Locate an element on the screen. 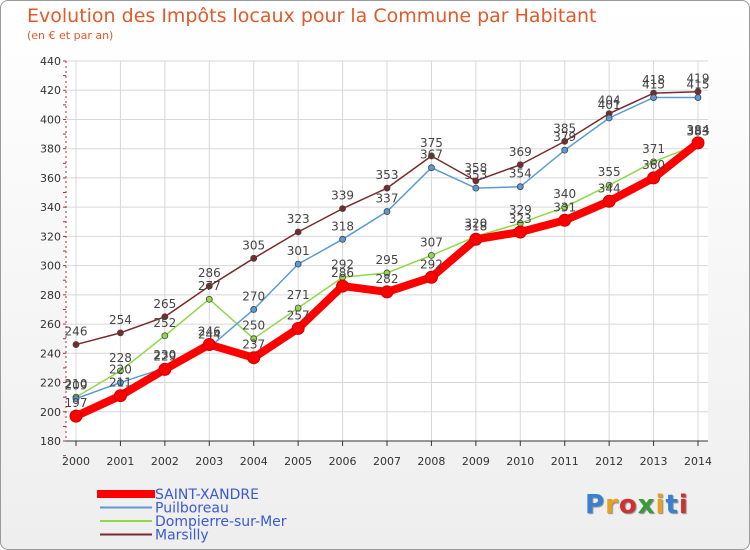  data-label: 401 is located at coordinates (609, 105).